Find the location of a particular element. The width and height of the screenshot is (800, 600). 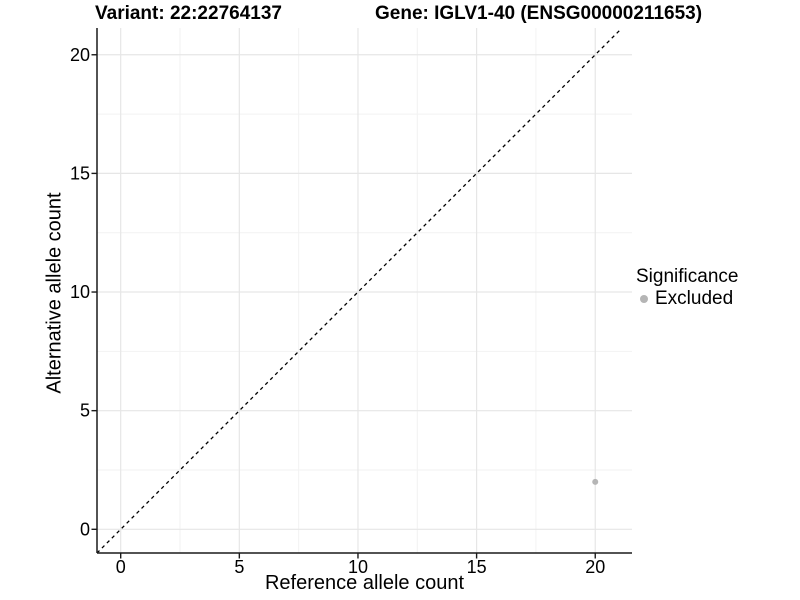

x-tick-label: 10 is located at coordinates (358, 567).